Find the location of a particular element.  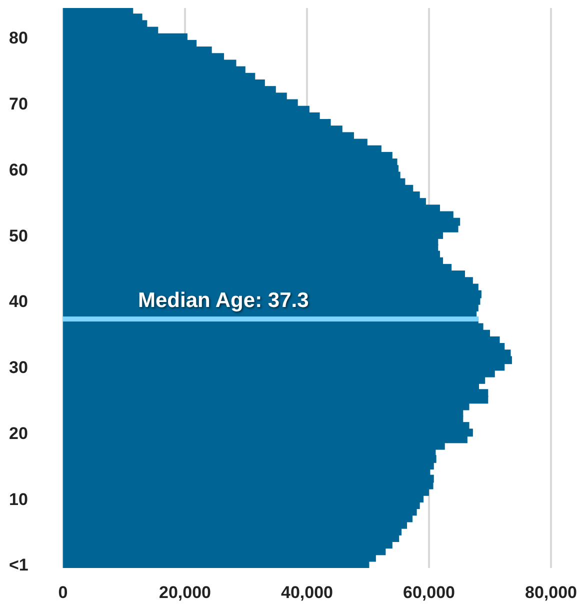

x-tick-label: 80,000 is located at coordinates (551, 592).